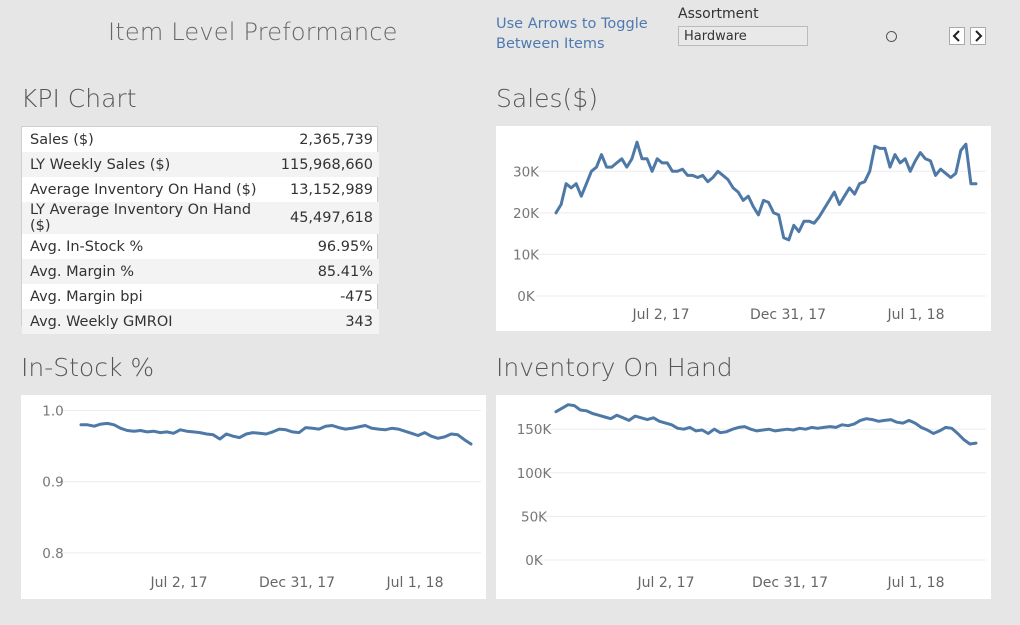 This screenshot has height=625, width=1020. I want to click on kpi-section-title: KPI Chart, so click(79, 98).